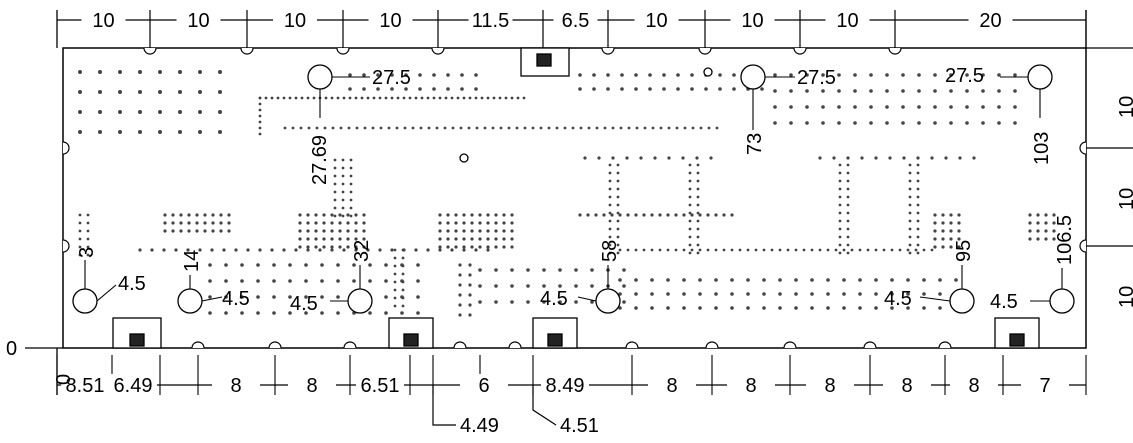 The image size is (1133, 443). What do you see at coordinates (1124, 199) in the screenshot?
I see `label-right-10b: 10` at bounding box center [1124, 199].